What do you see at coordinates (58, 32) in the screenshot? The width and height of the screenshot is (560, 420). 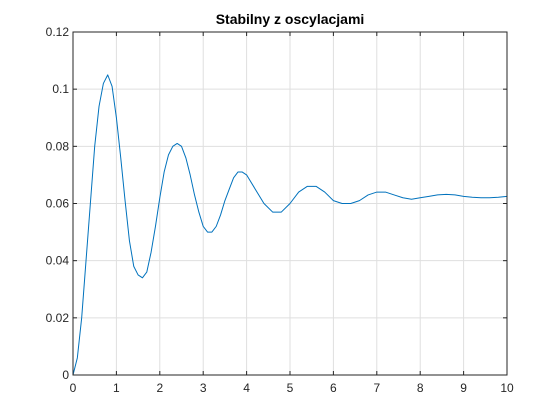 I see `y-tick-label: 0.12` at bounding box center [58, 32].